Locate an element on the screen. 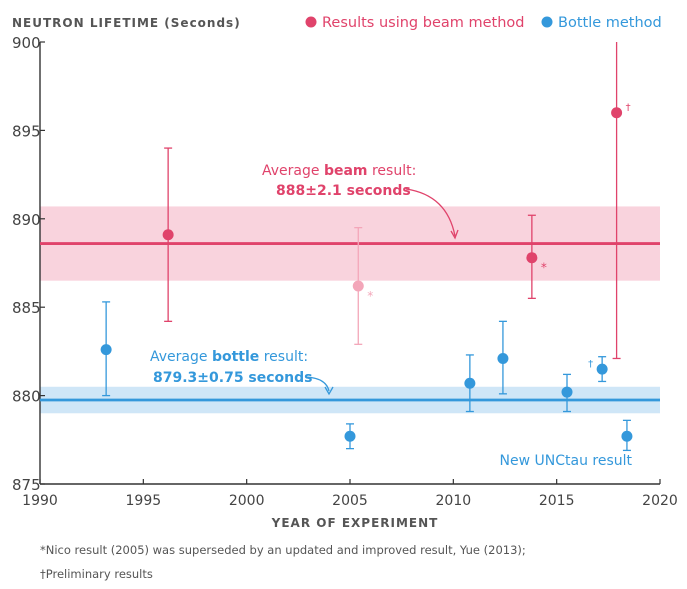  beam-annotation-arrow is located at coordinates (430, 212).